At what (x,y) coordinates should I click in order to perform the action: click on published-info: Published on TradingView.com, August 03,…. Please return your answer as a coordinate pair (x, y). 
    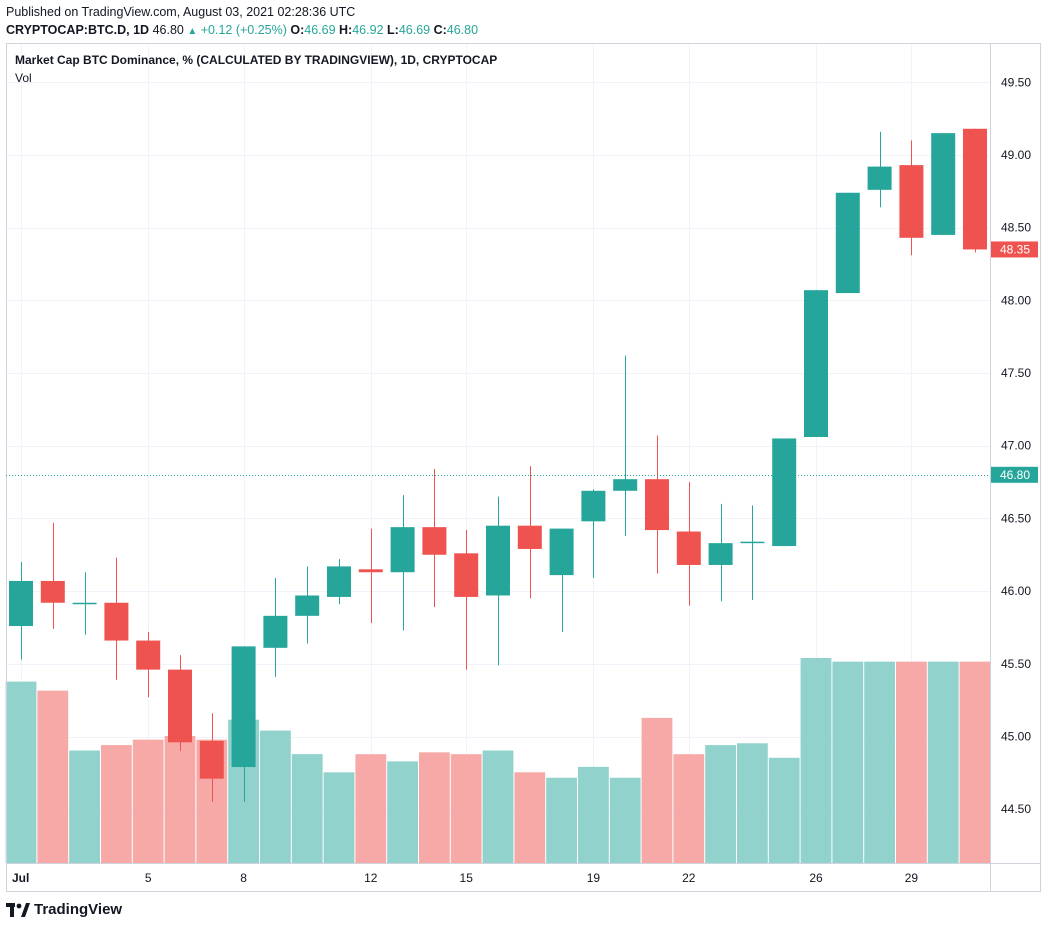
    Looking at the image, I should click on (181, 12).